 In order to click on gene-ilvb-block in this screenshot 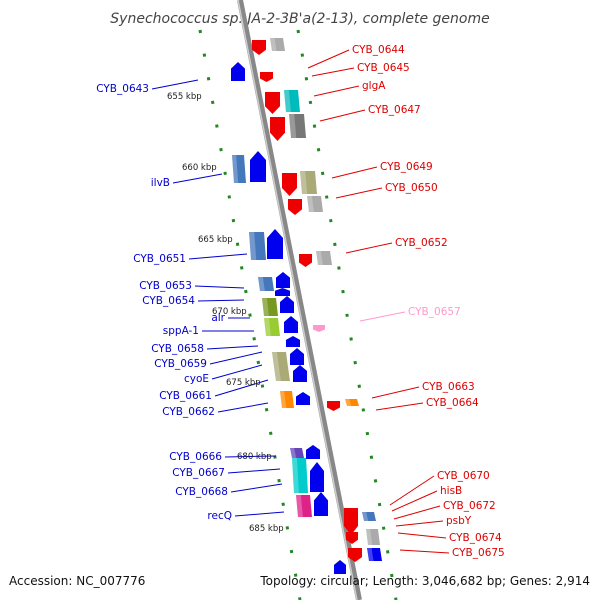, I will do `click(239, 169)`.